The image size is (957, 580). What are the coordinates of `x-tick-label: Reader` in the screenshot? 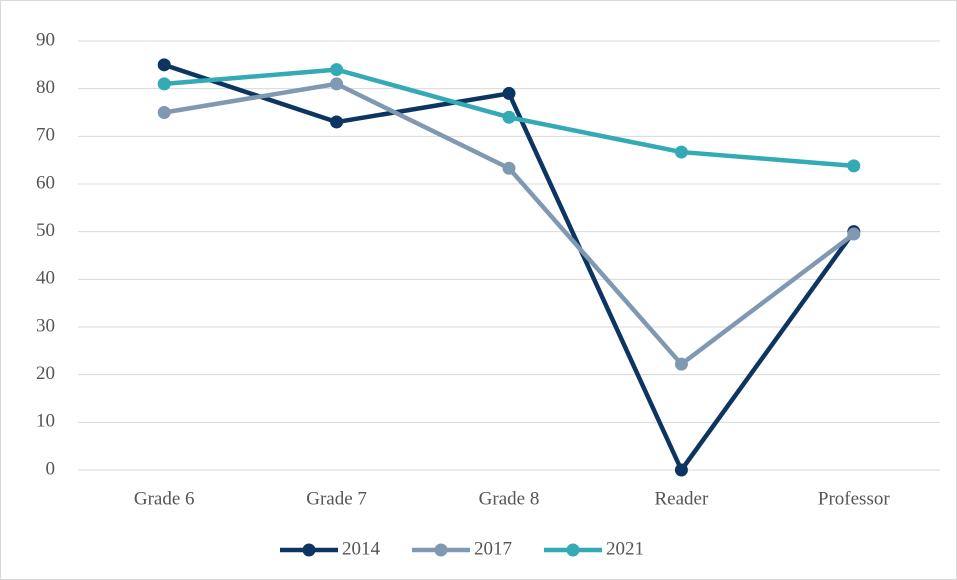 It's located at (681, 498).